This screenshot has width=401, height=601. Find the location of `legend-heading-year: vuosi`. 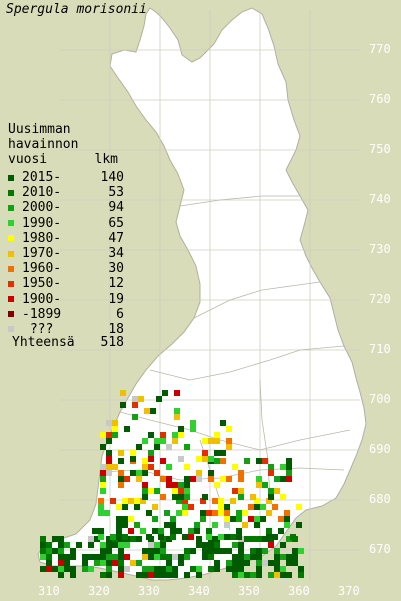

legend-heading-year: vuosi is located at coordinates (28, 159).